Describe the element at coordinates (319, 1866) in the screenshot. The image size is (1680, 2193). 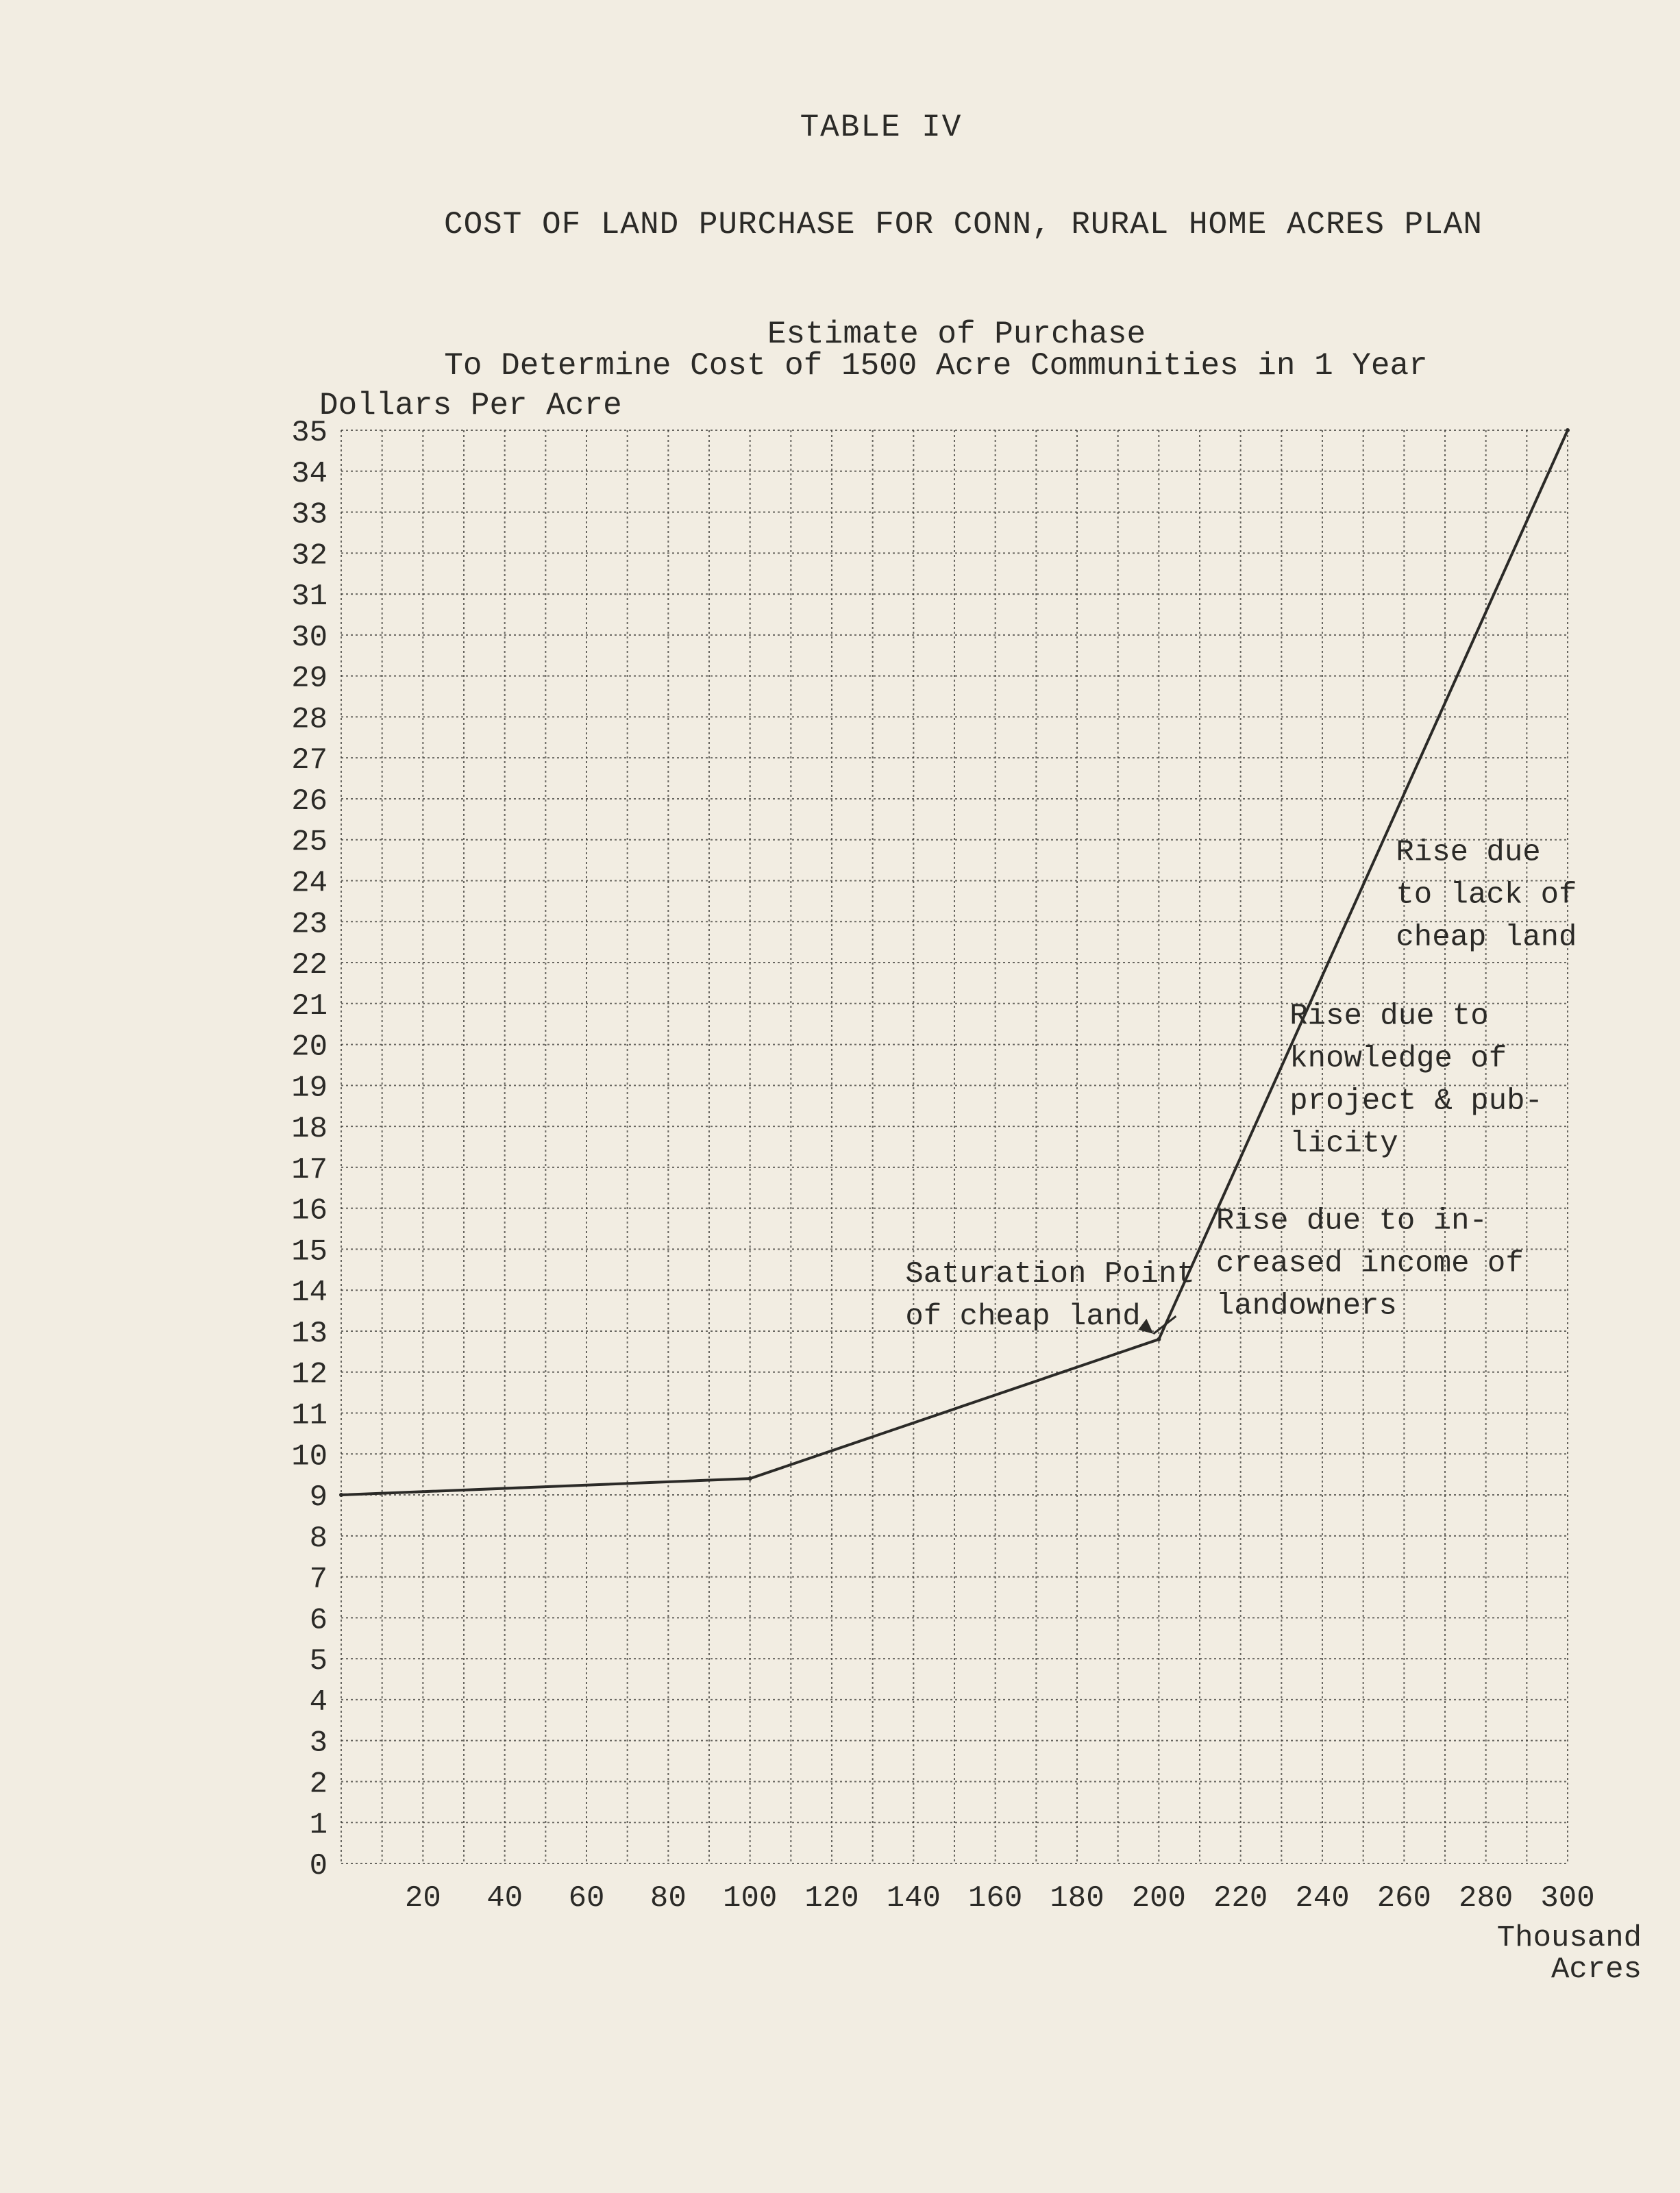
I see `y-tick-label: 0` at that location.